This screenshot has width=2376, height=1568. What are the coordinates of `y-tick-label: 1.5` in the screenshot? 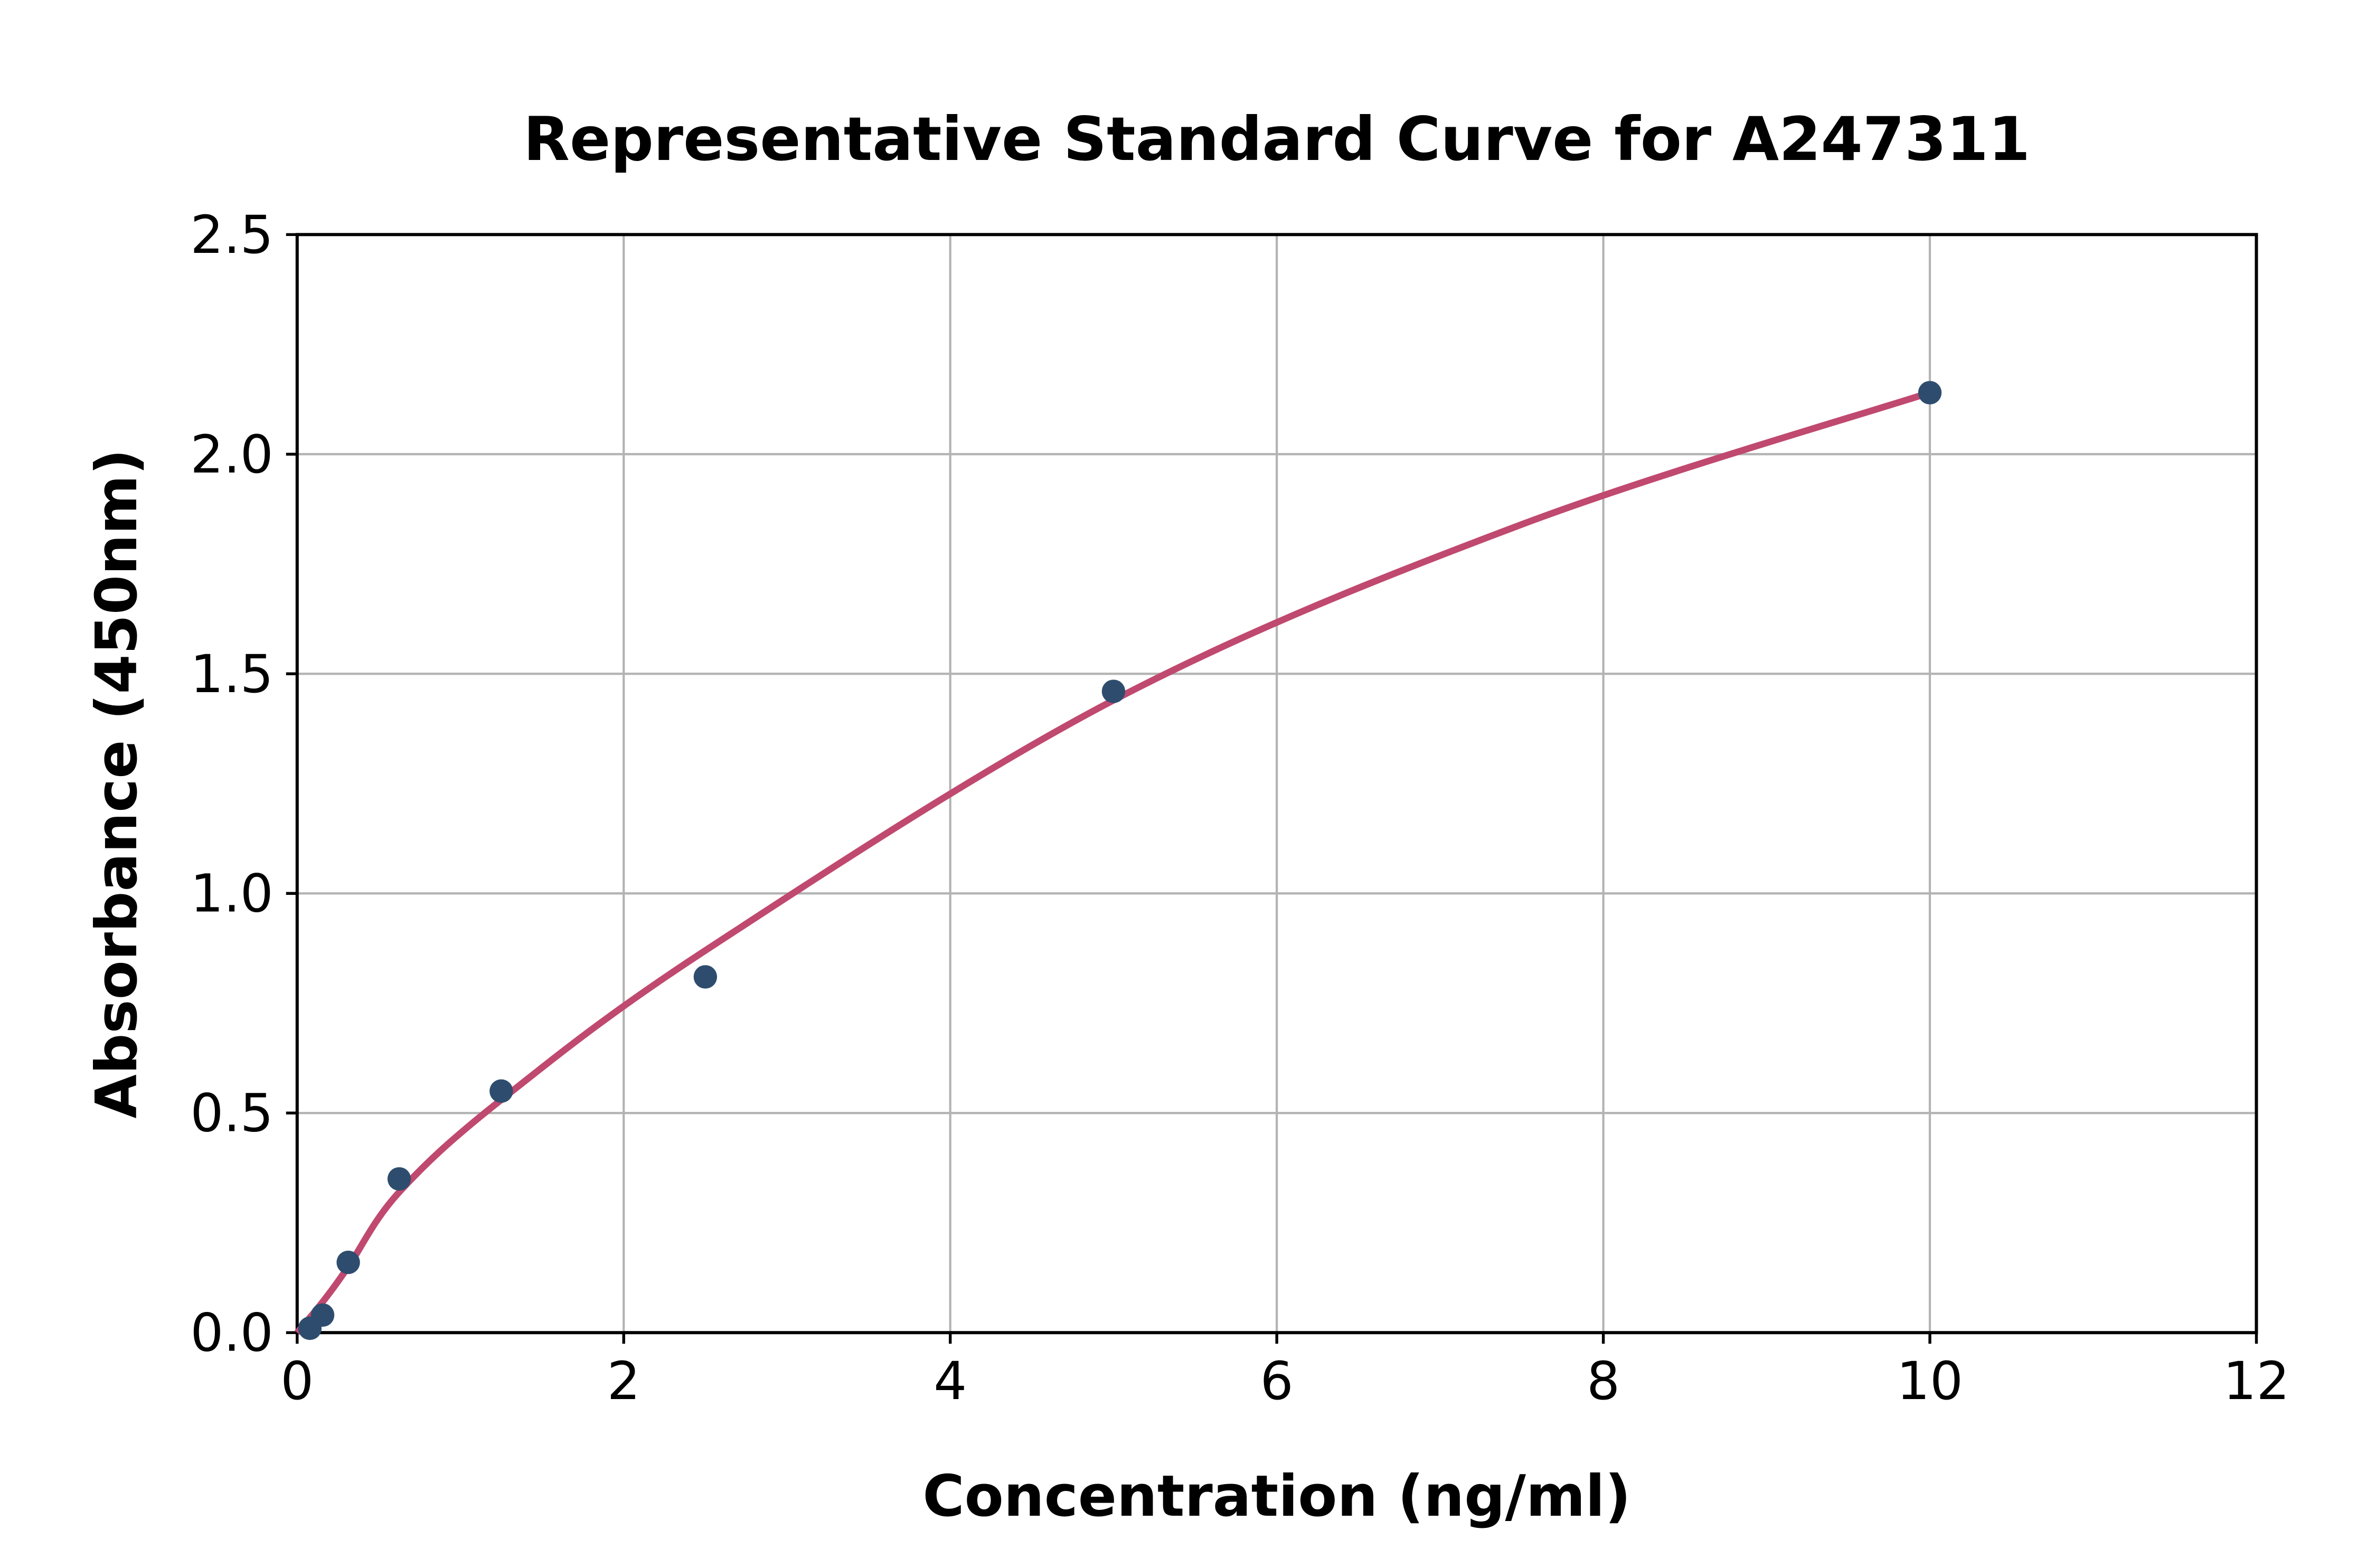 It's located at (232, 674).